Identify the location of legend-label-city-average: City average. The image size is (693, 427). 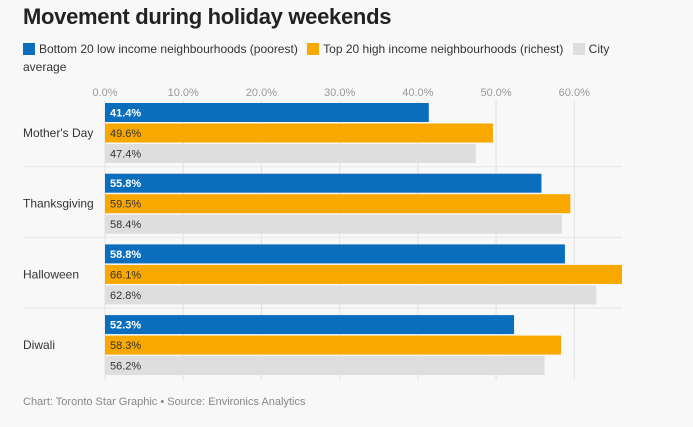
(316, 58).